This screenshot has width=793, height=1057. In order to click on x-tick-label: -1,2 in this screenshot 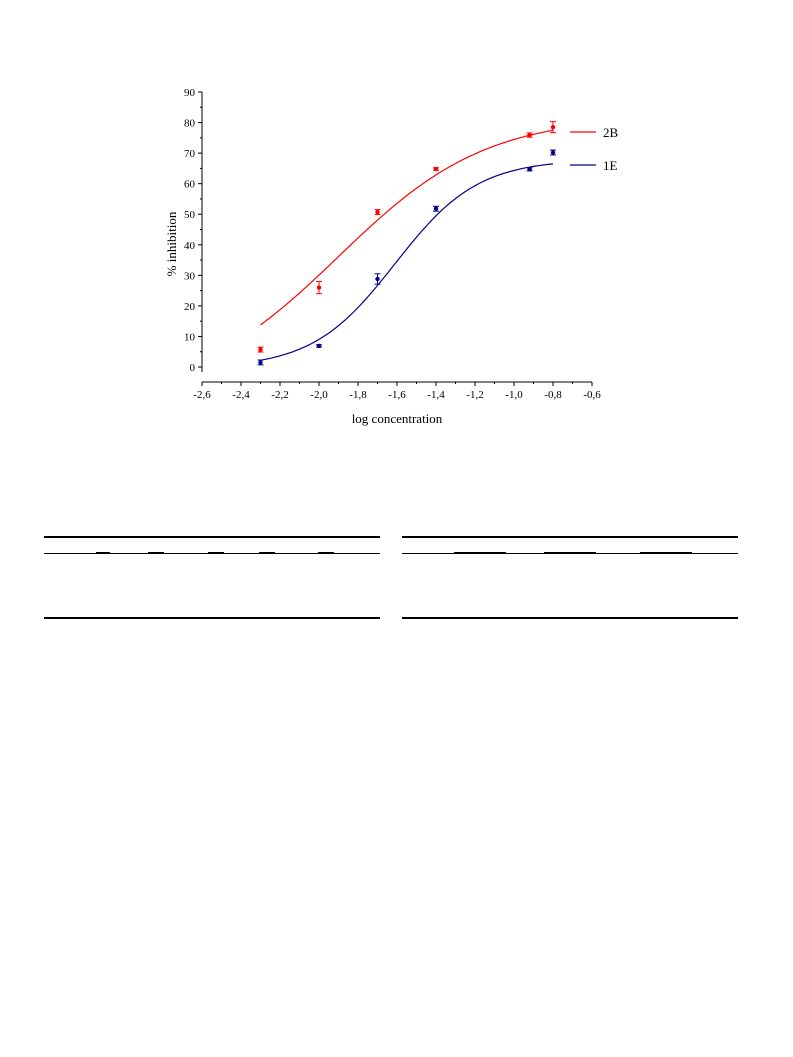, I will do `click(474, 395)`.